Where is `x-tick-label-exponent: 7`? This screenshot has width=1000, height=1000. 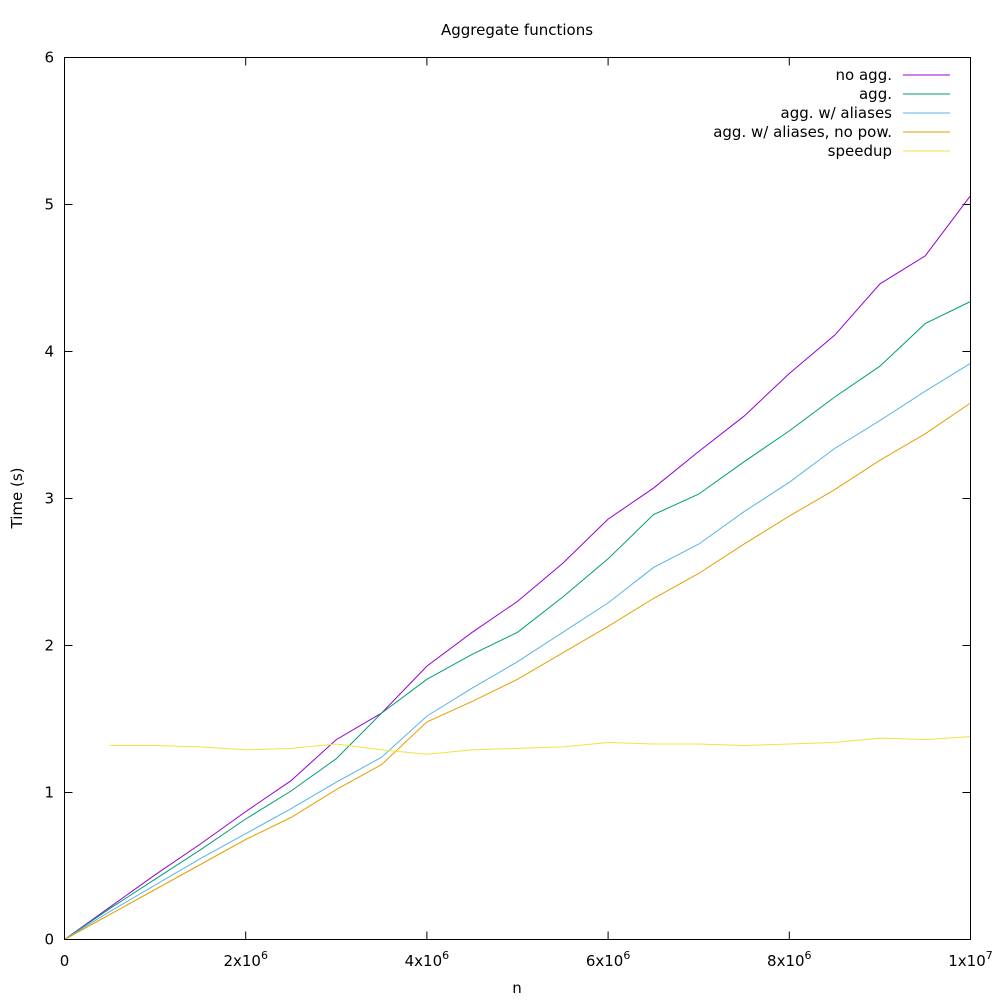 x-tick-label-exponent: 7 is located at coordinates (989, 955).